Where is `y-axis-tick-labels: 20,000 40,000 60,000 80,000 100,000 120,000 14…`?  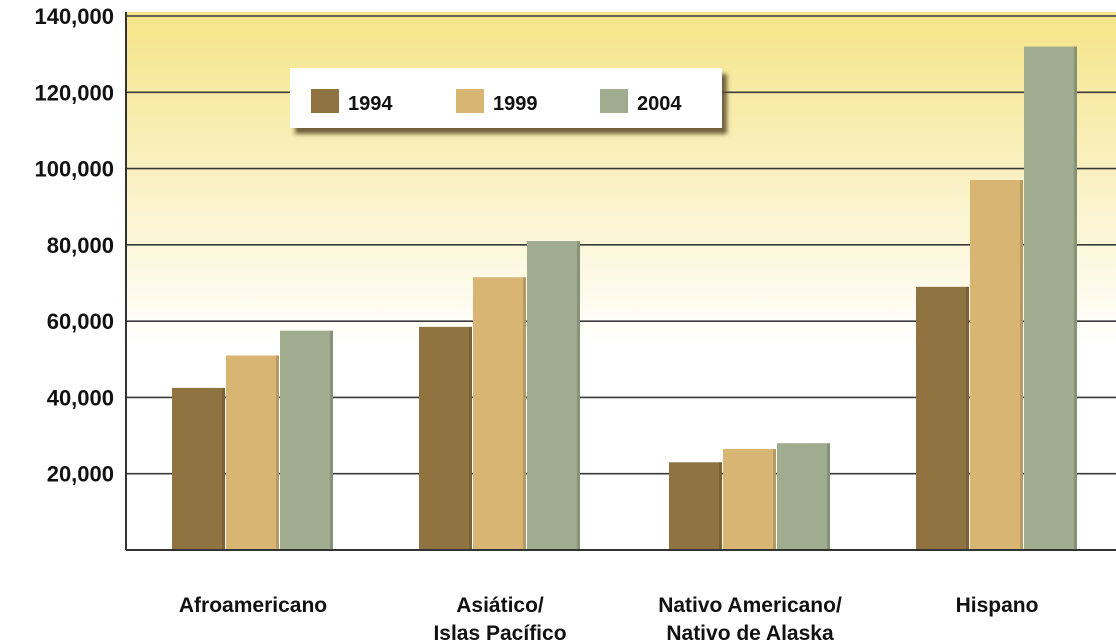
y-axis-tick-labels: 20,000 40,000 60,000 80,000 100,000 120,000 14… is located at coordinates (74, 245).